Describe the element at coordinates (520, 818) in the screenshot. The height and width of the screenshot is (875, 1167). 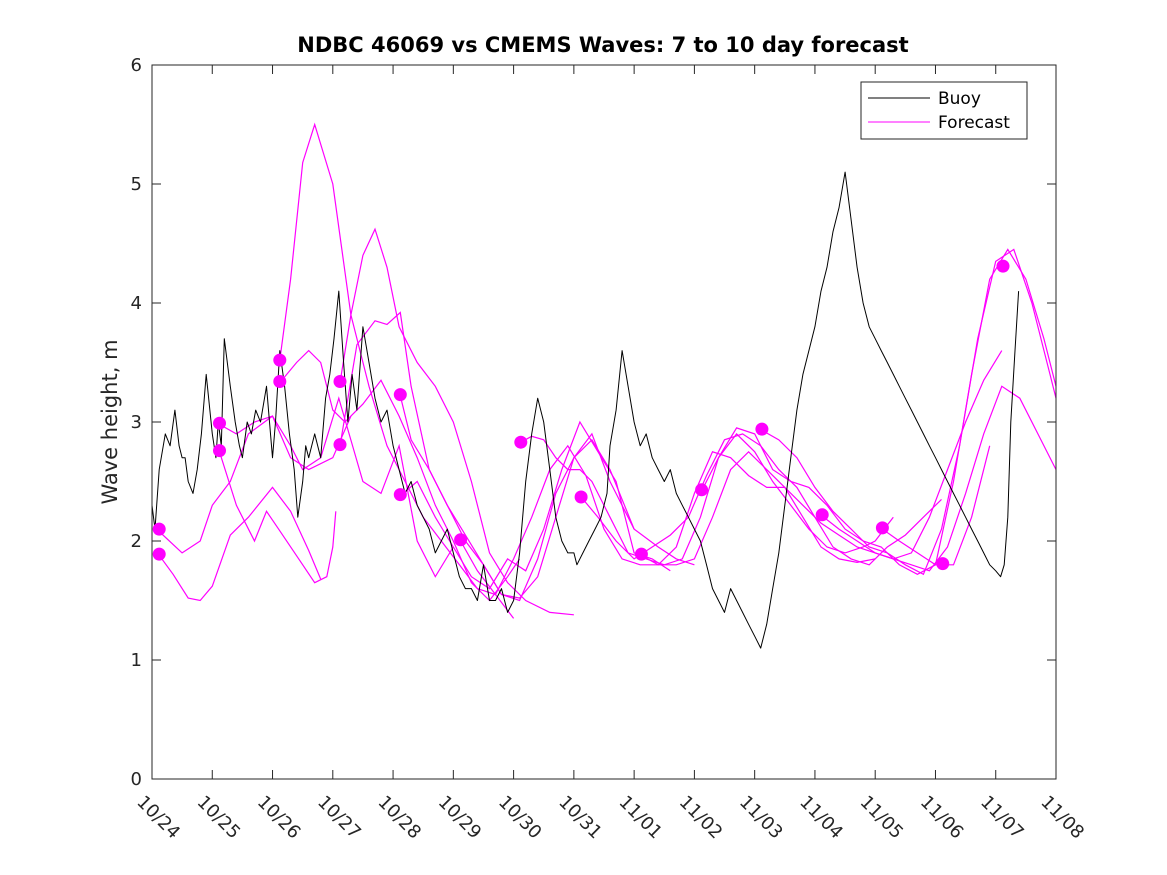
I see `x-tick-label: 10/30` at that location.